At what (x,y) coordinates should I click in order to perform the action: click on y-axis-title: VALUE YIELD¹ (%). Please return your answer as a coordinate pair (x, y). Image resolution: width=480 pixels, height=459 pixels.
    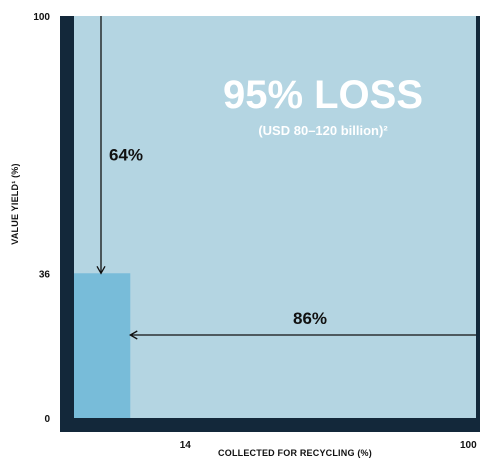
    Looking at the image, I should click on (15, 203).